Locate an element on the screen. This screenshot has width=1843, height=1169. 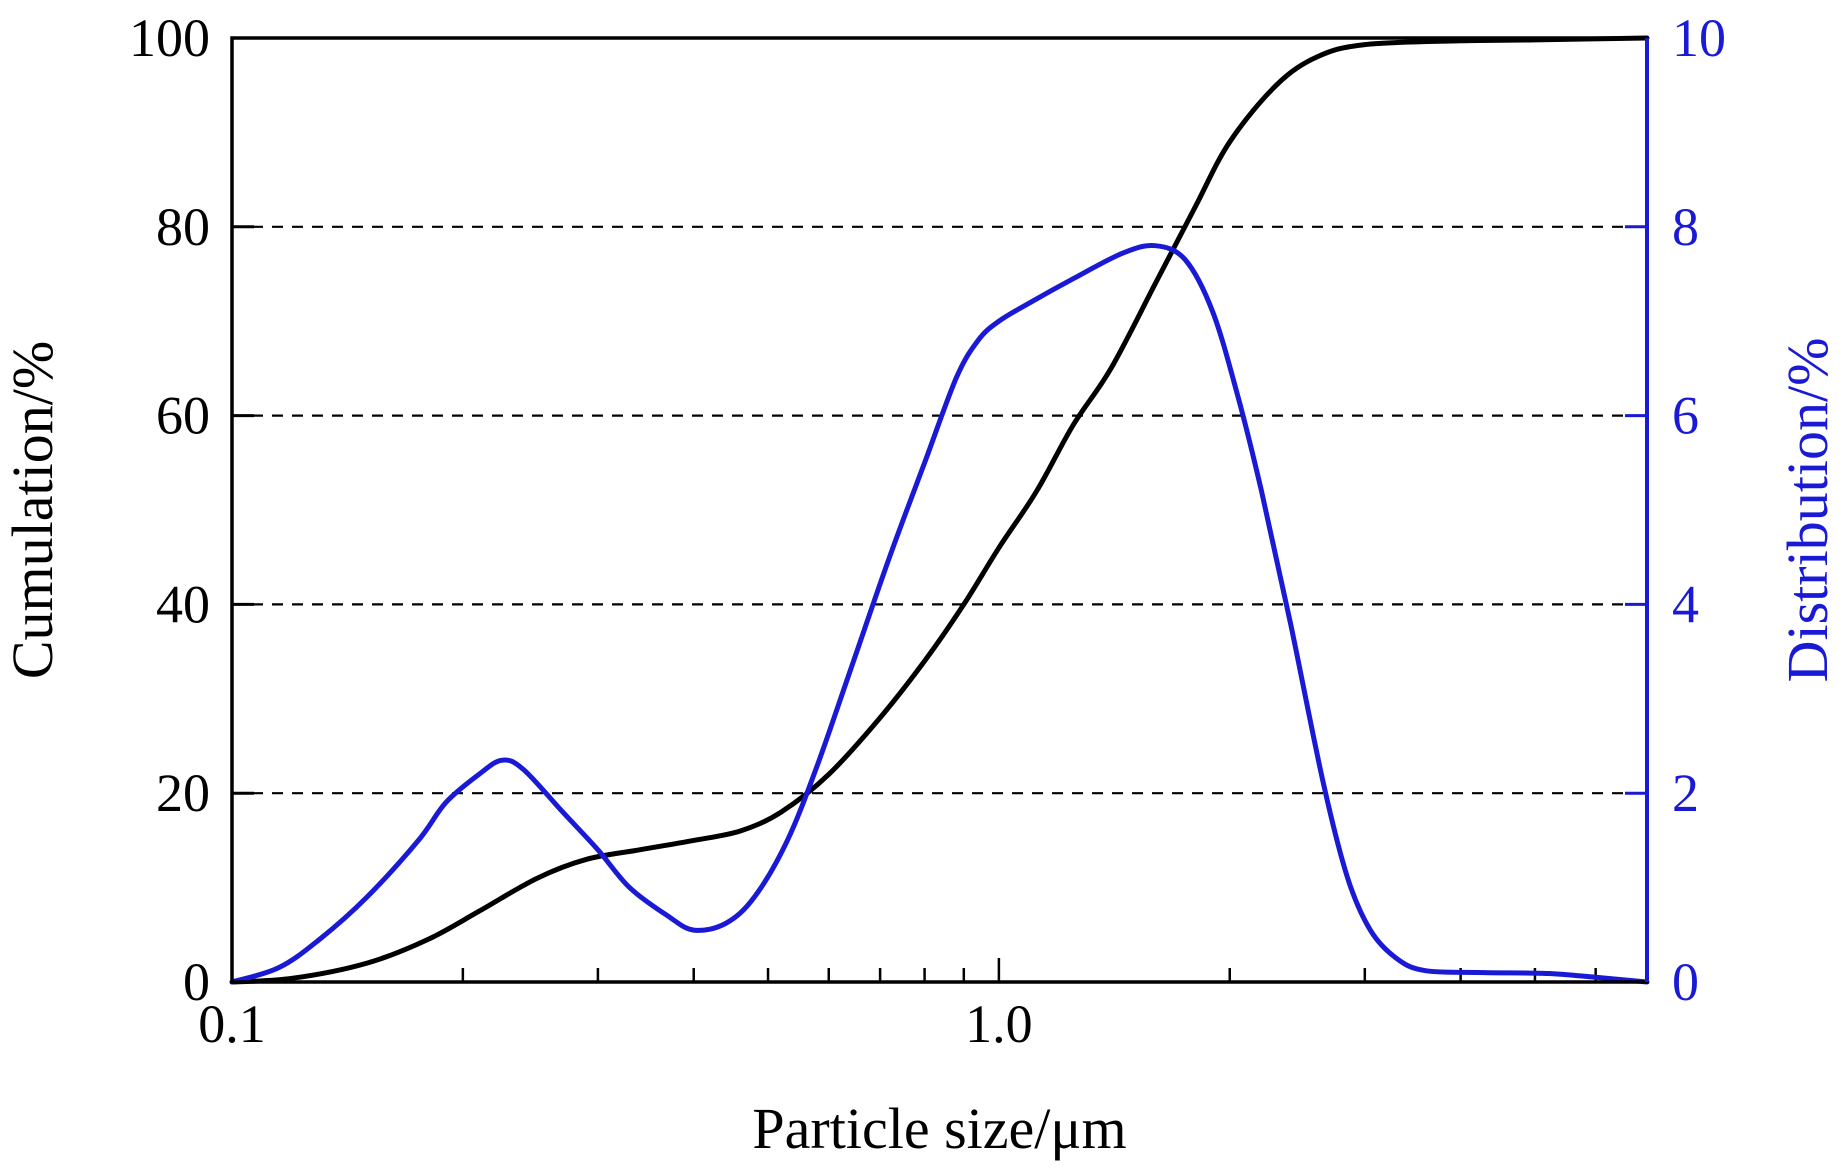
left-tick-label: 20 is located at coordinates (183, 793).